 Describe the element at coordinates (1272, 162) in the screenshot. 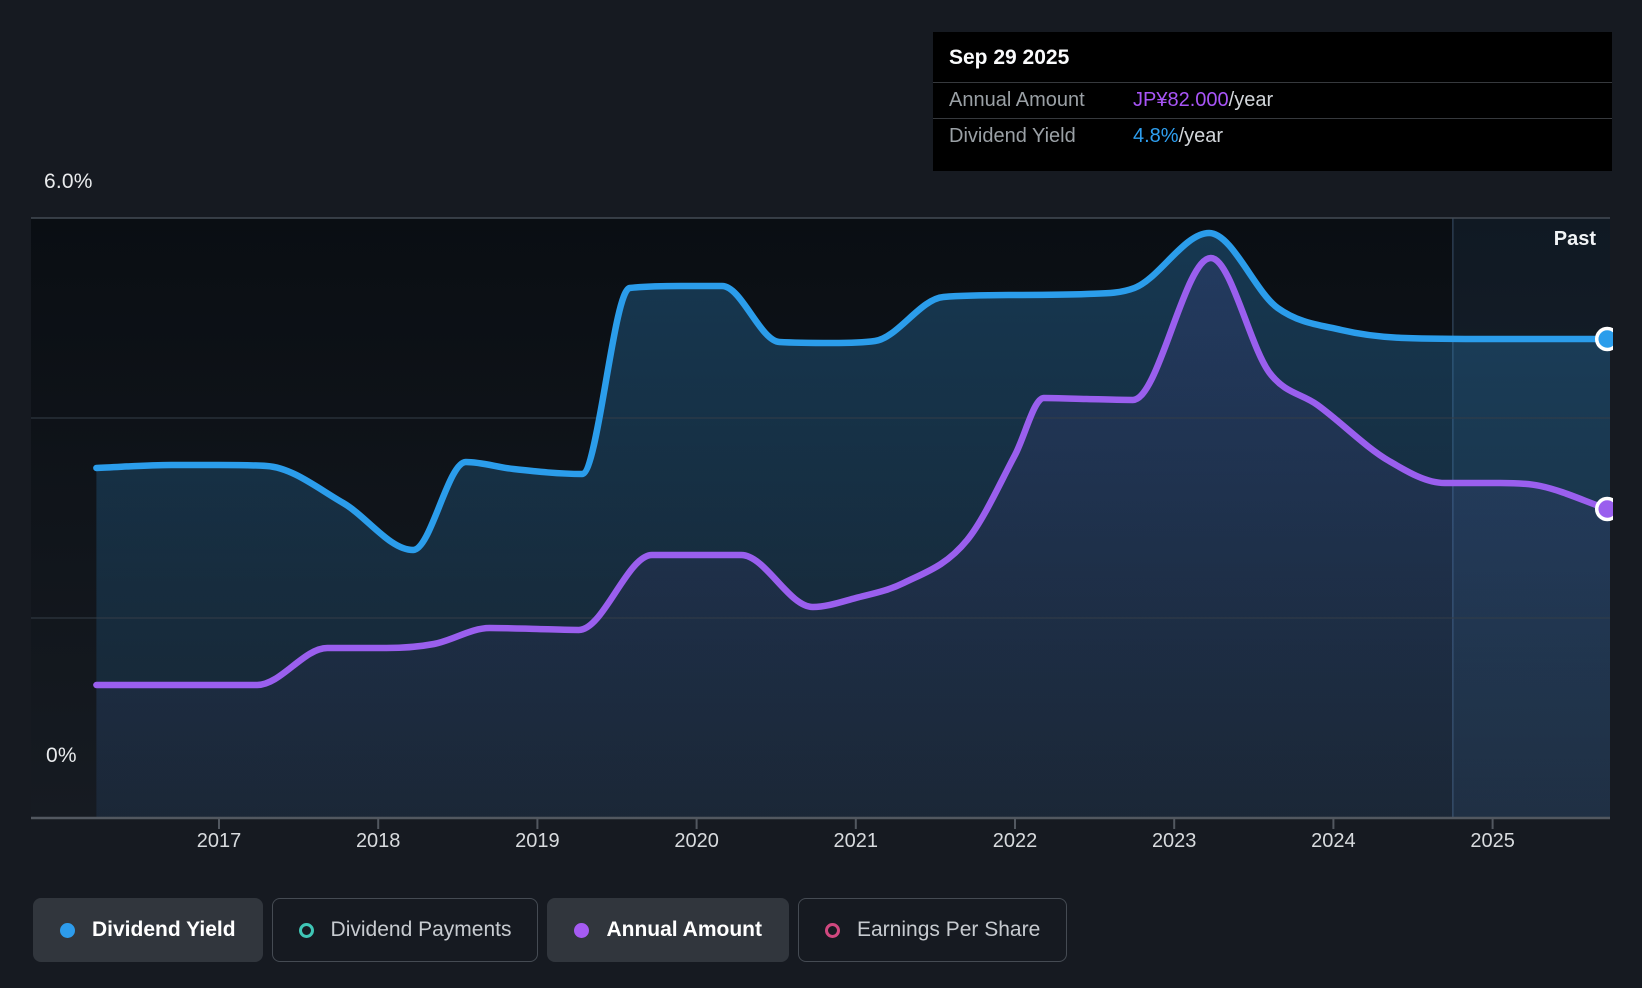

I see `tooltip-bottom-padding` at that location.